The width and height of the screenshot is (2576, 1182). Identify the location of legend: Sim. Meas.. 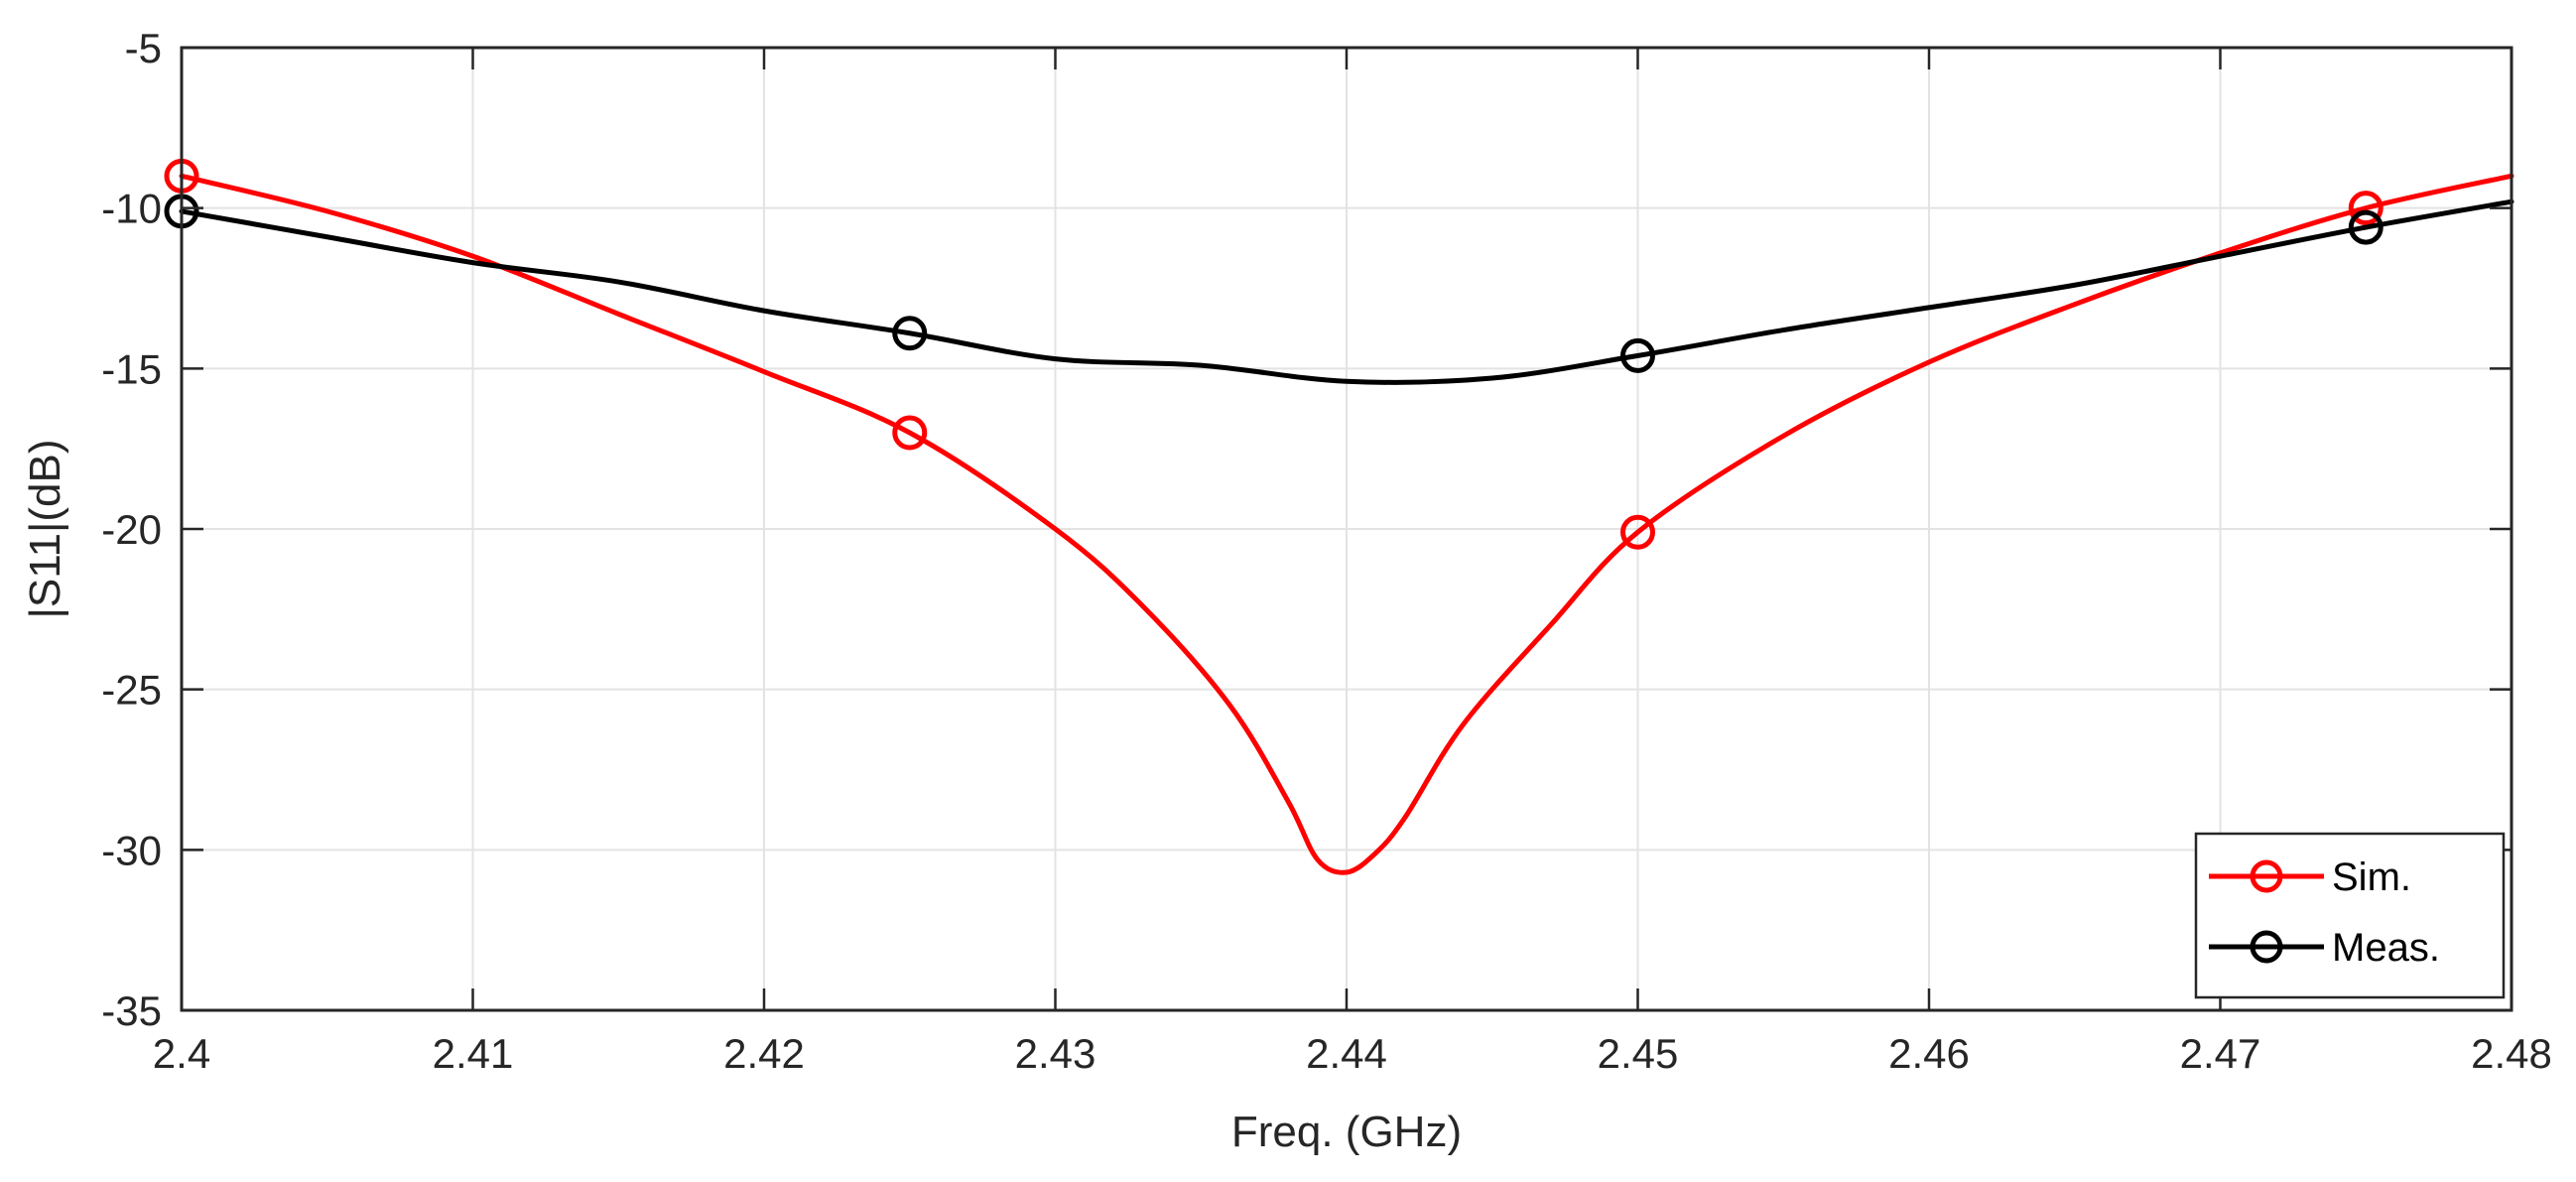
(2350, 915).